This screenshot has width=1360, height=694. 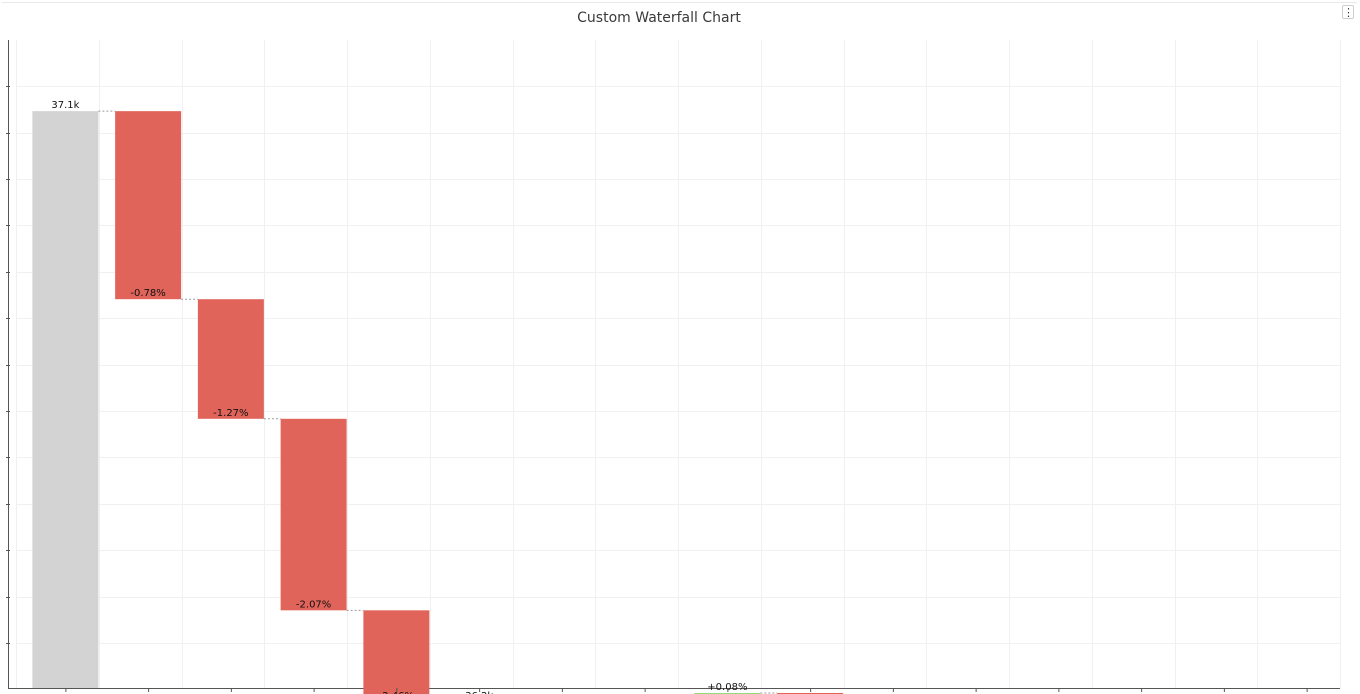 I want to click on chart-title: Custom Waterfall Chart, so click(x=659, y=18).